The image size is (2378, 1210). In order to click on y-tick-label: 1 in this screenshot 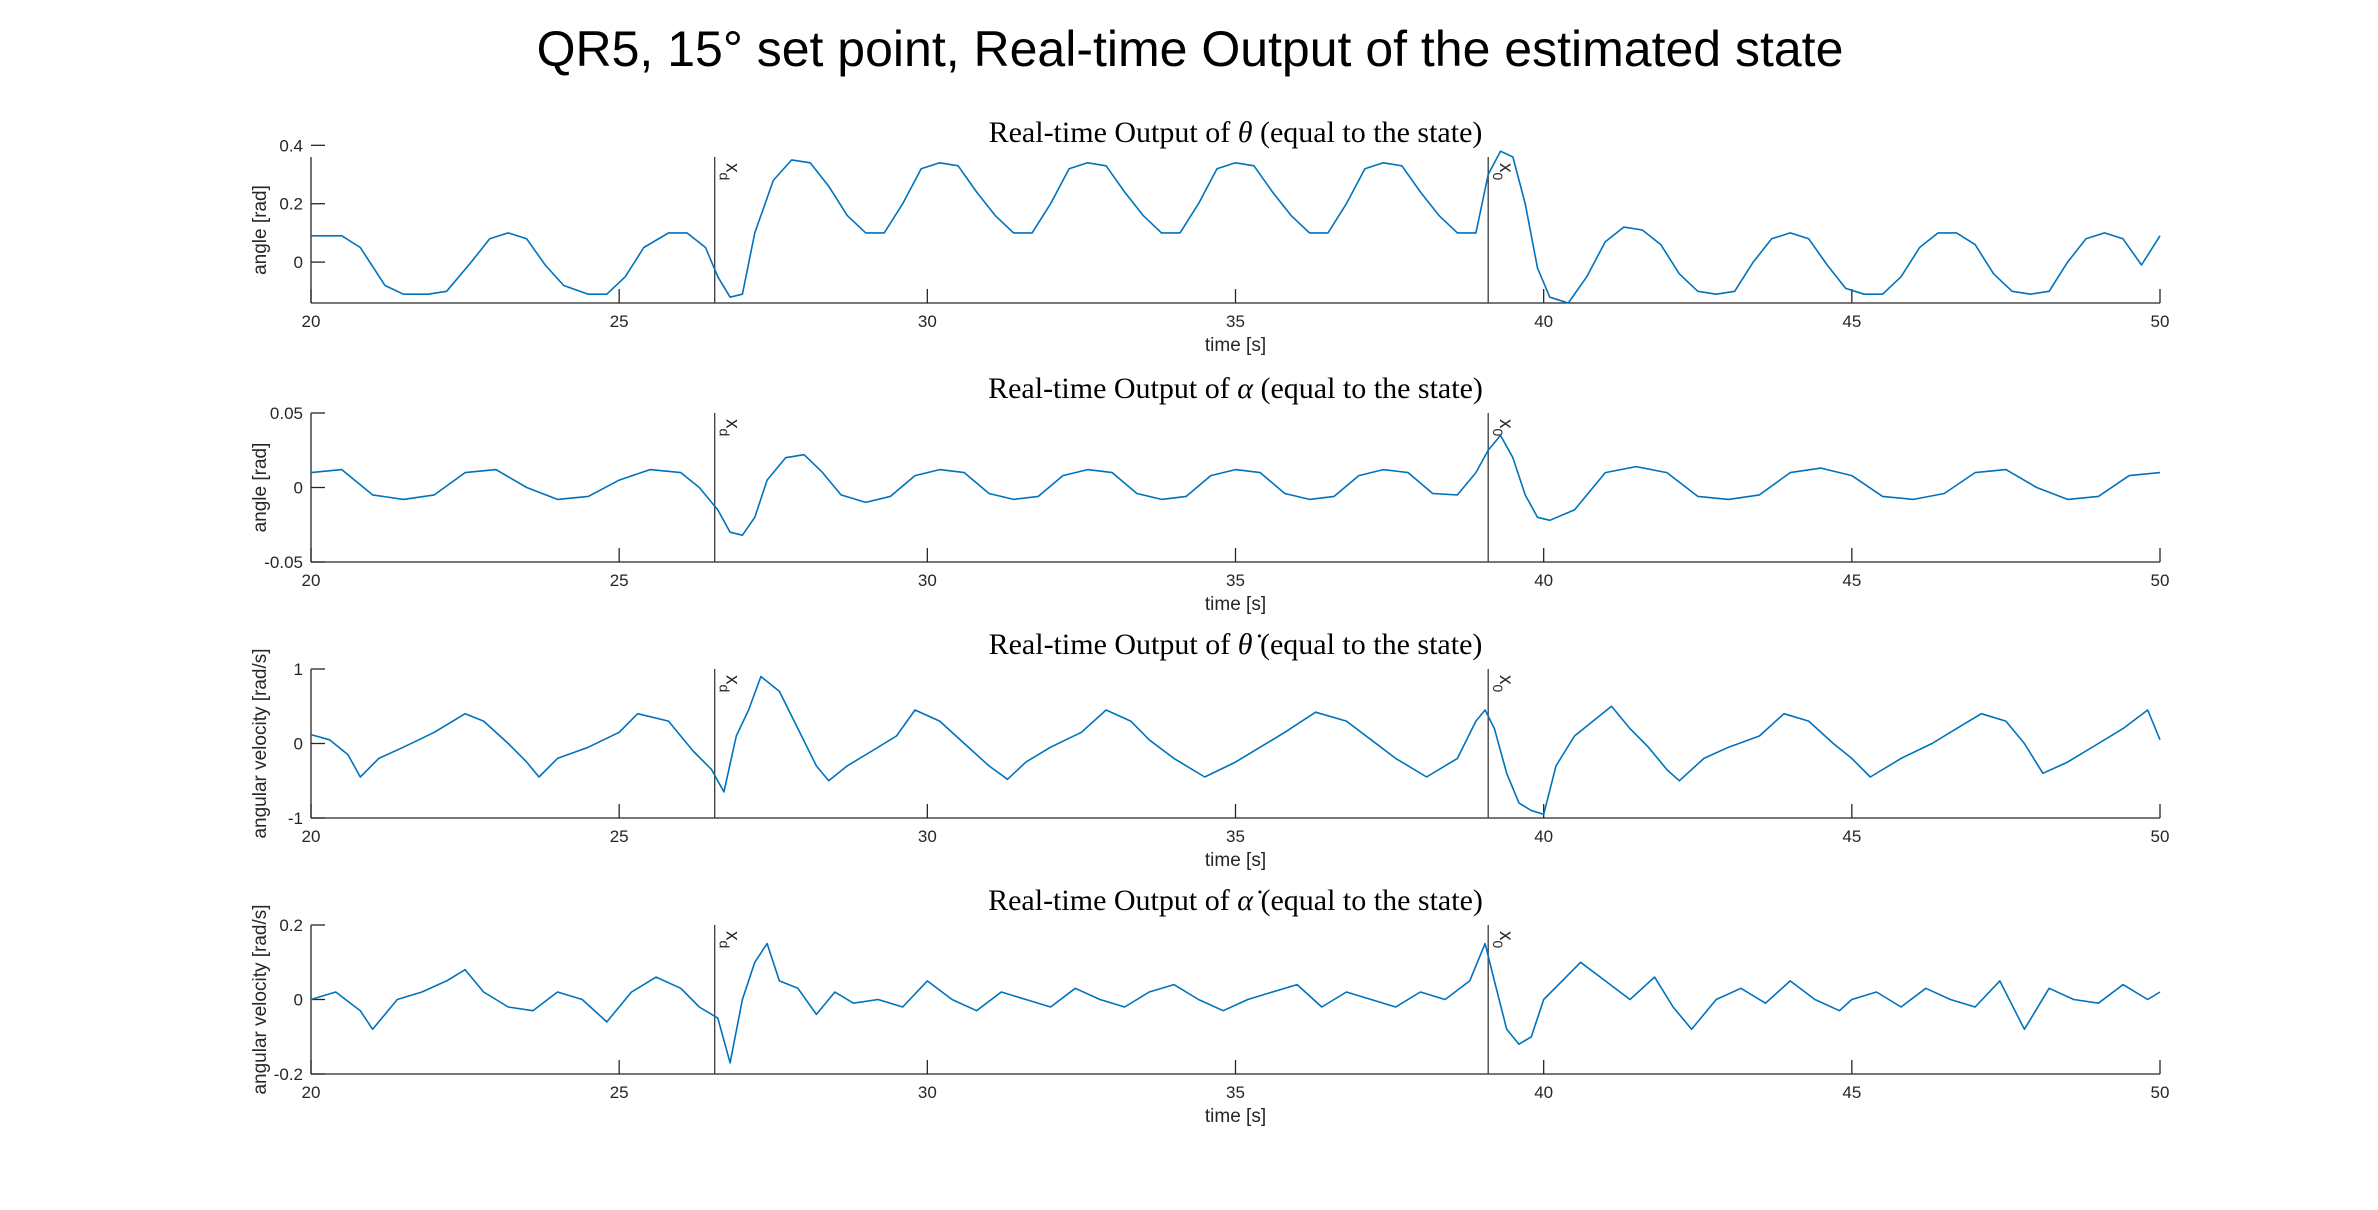, I will do `click(298, 669)`.